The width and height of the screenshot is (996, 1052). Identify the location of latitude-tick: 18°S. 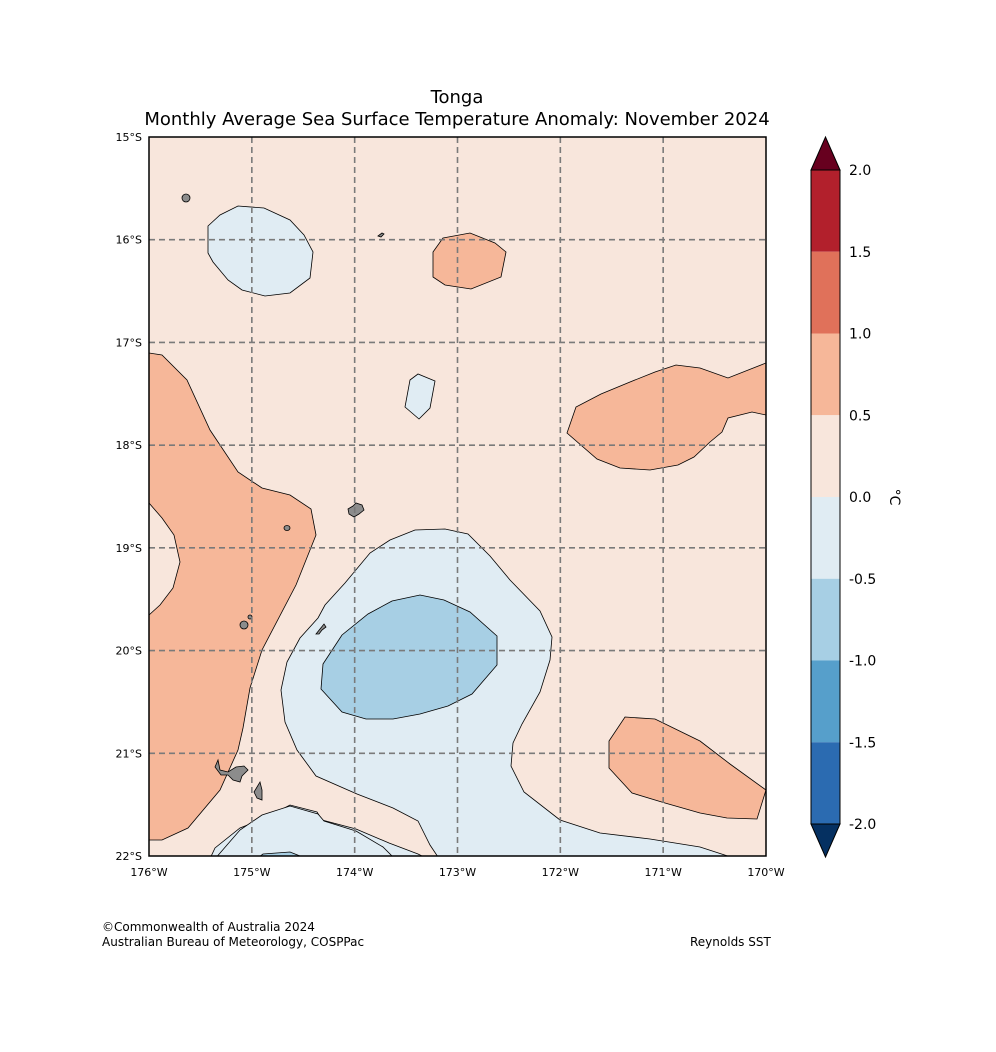
(129, 445).